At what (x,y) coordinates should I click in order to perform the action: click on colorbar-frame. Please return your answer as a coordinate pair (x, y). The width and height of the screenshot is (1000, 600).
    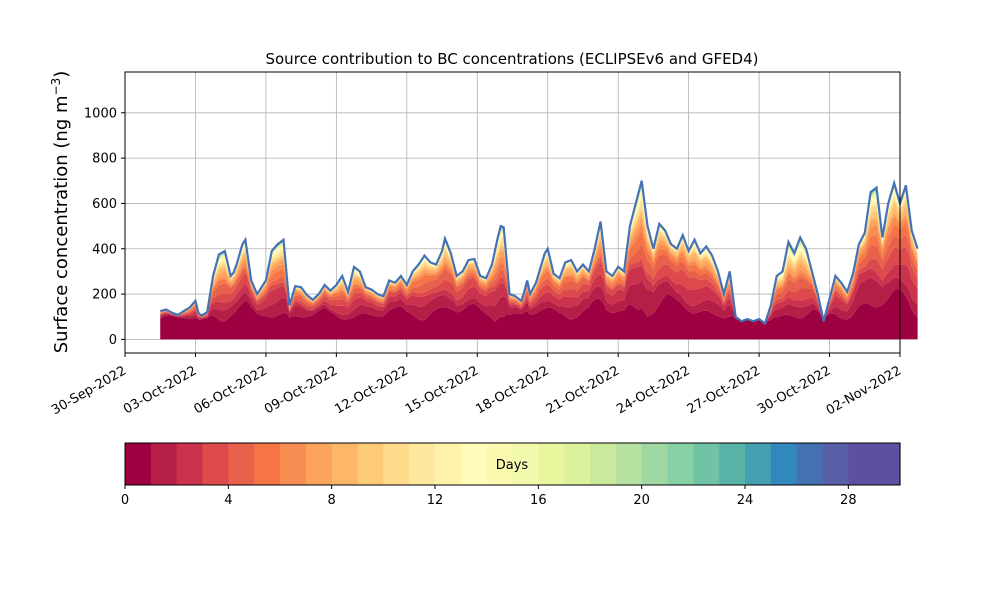
    Looking at the image, I should click on (512, 464).